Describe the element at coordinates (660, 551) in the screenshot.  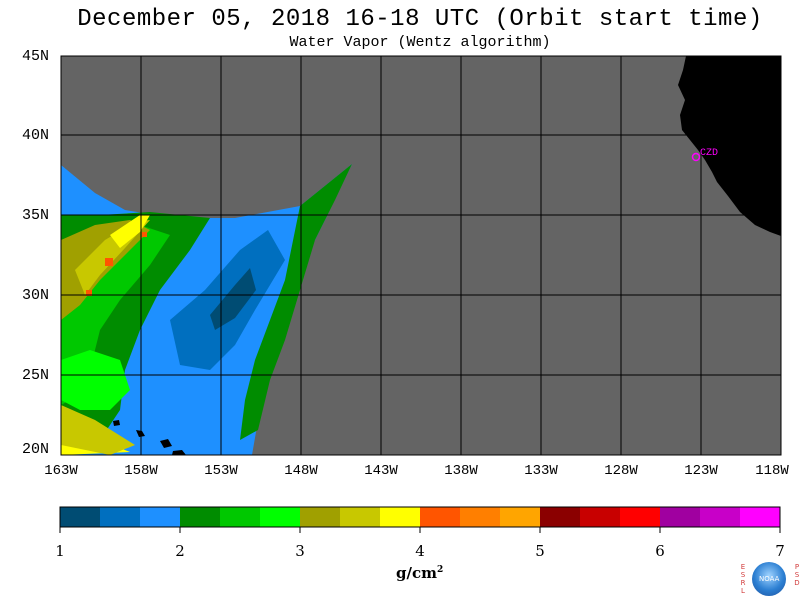
I see `colorbar-label-6: 6` at that location.